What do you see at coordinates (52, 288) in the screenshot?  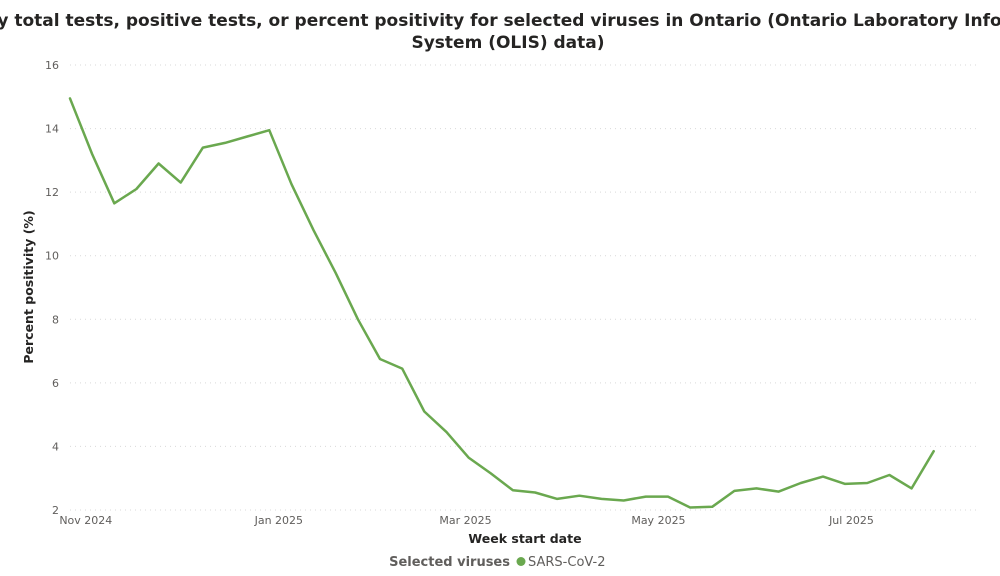 I see `y-tick-labels: 2 4 6 8 10 12 14 16` at bounding box center [52, 288].